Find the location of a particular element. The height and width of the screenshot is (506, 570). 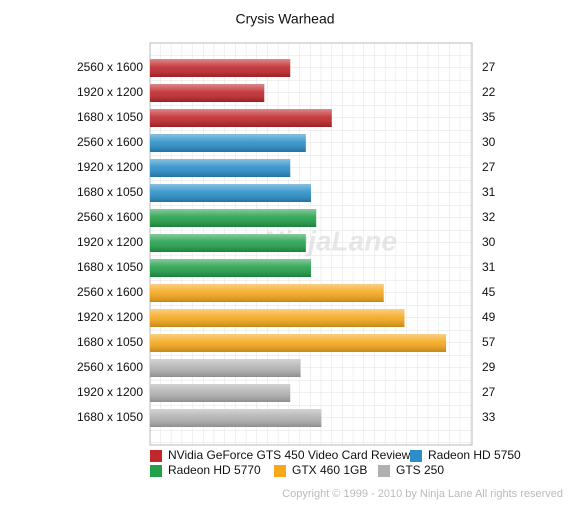

value-label: 49 is located at coordinates (489, 317).